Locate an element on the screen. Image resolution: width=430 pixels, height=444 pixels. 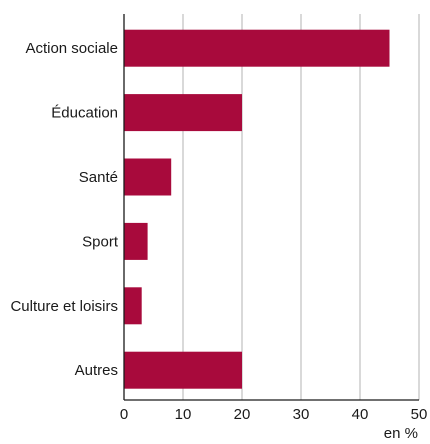
x-tick-labels: 0 10 20 30 40 50 is located at coordinates (274, 414).